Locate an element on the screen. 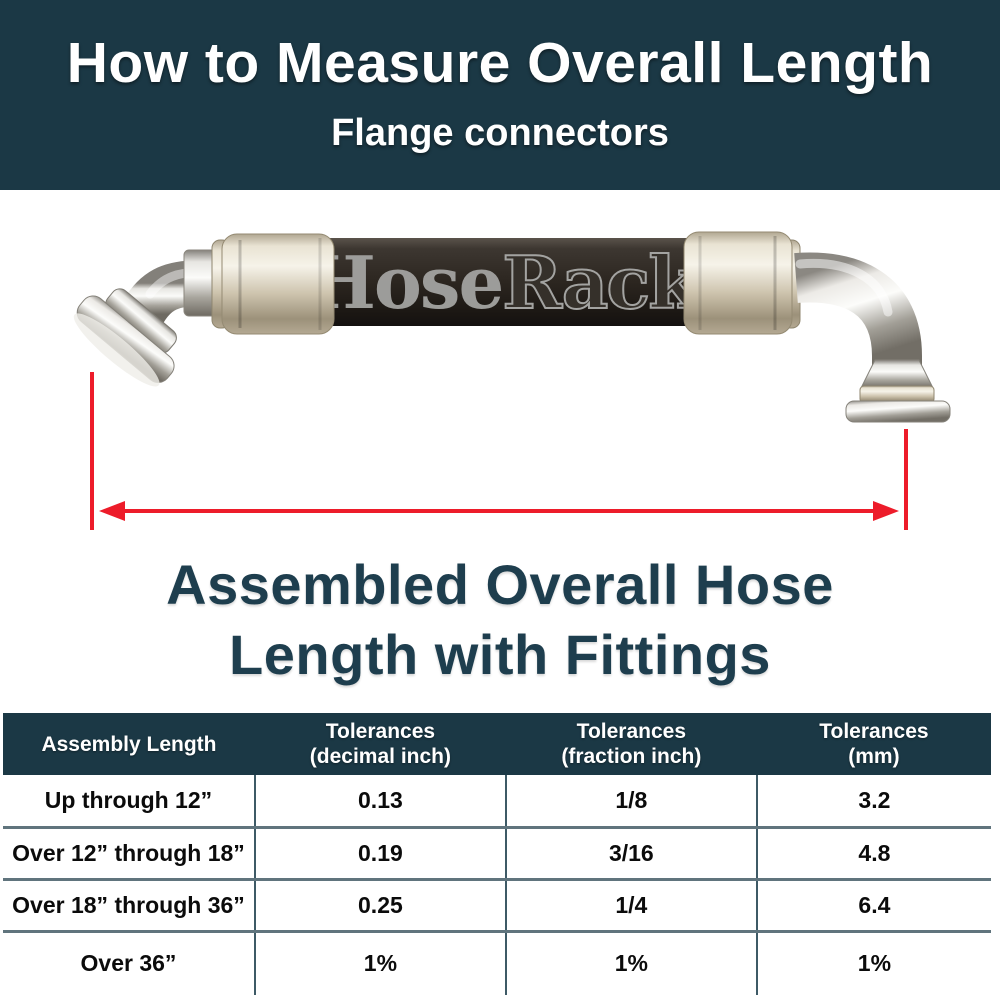  table-cell-range: Over 18” through 36” is located at coordinates (129, 904).